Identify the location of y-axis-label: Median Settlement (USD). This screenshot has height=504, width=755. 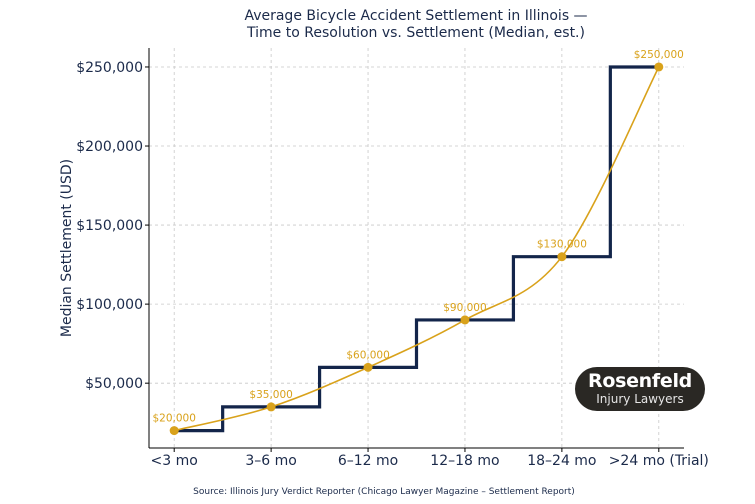
(67, 248).